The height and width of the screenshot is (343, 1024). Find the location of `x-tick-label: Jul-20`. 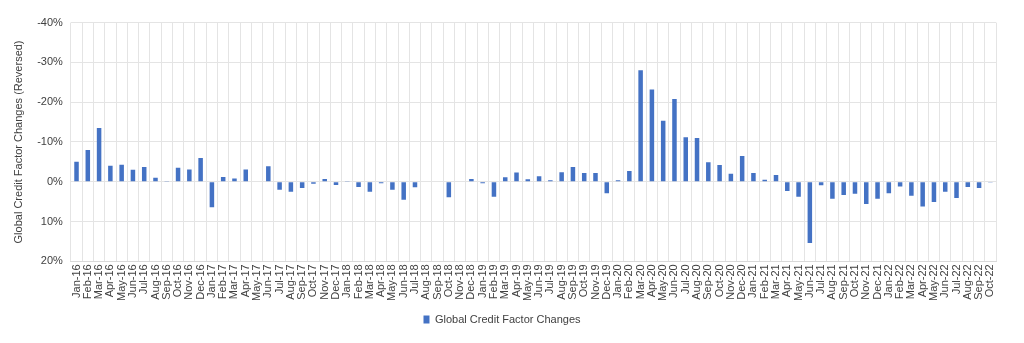

x-tick-label: Jul-20 is located at coordinates (684, 279).